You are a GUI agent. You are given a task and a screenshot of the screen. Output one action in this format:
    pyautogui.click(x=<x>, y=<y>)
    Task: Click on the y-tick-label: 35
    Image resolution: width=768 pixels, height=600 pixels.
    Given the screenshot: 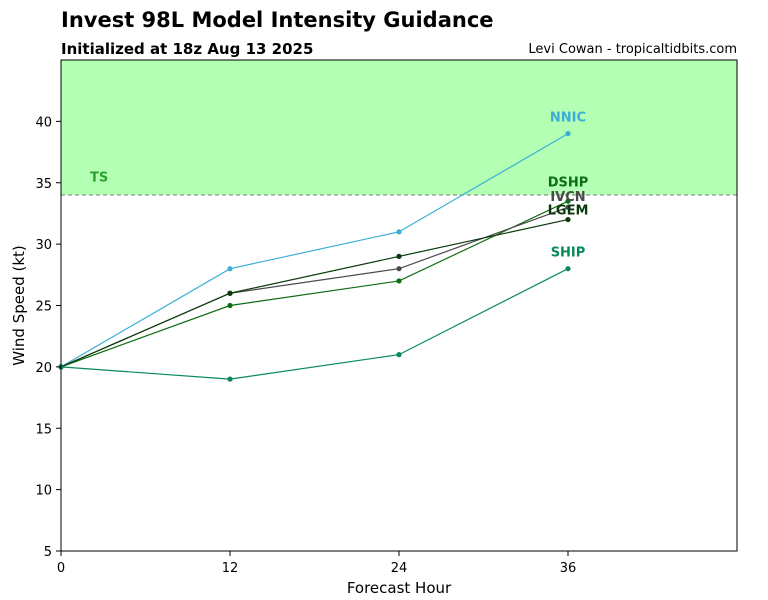 What is the action you would take?
    pyautogui.click(x=43, y=184)
    